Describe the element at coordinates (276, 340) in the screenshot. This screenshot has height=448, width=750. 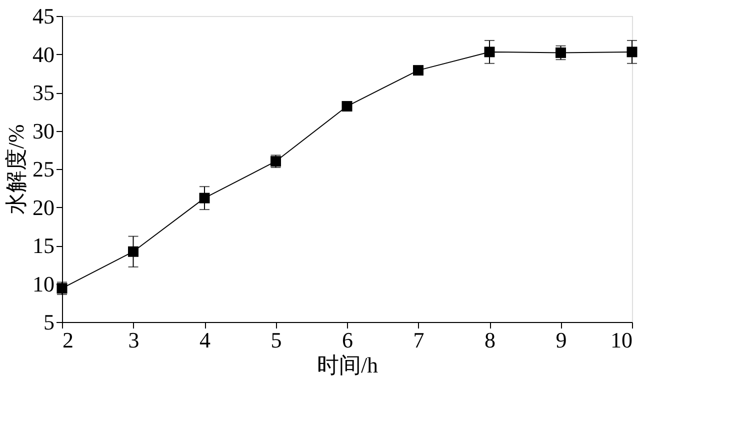
I see `x-tick-label: 5` at that location.